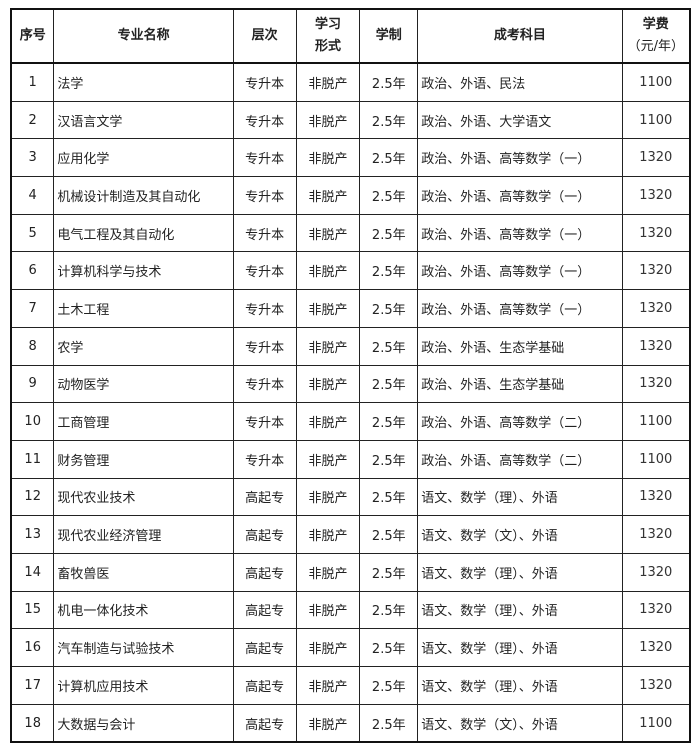 This screenshot has width=699, height=755. What do you see at coordinates (520, 36) in the screenshot?
I see `header-subjects: 成考科目` at bounding box center [520, 36].